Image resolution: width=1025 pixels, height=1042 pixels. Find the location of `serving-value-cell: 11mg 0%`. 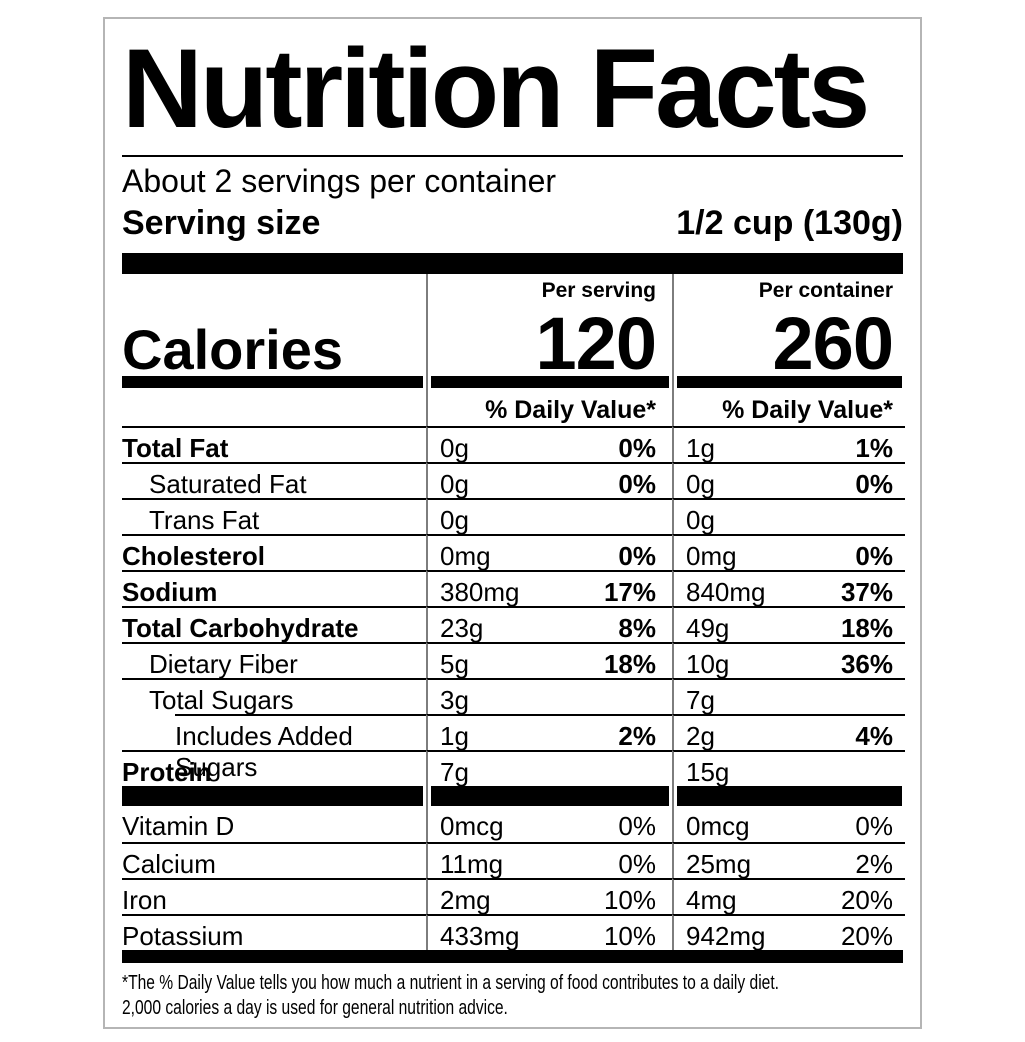

serving-value-cell: 11mg 0% is located at coordinates (549, 860).